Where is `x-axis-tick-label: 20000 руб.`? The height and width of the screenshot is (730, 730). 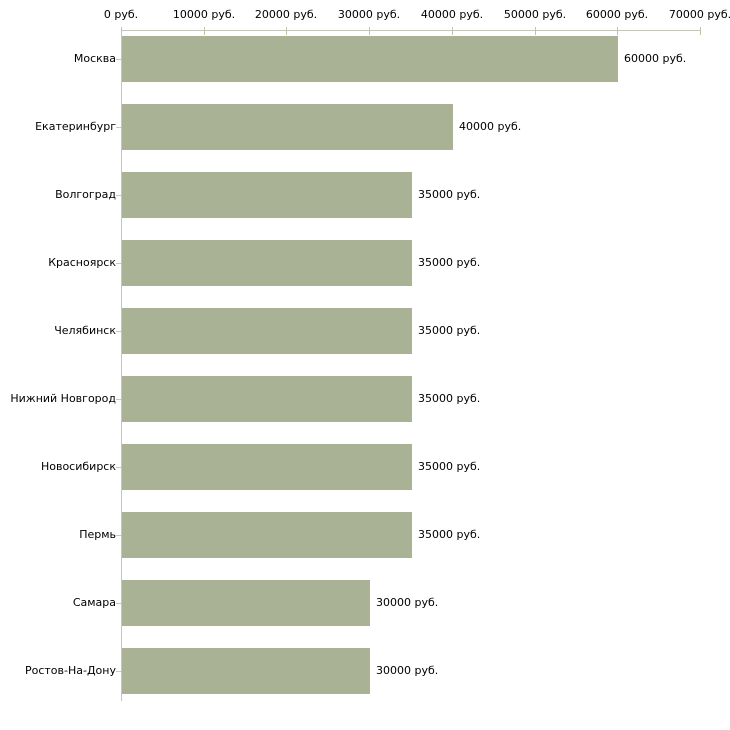 x-axis-tick-label: 20000 руб. is located at coordinates (286, 14).